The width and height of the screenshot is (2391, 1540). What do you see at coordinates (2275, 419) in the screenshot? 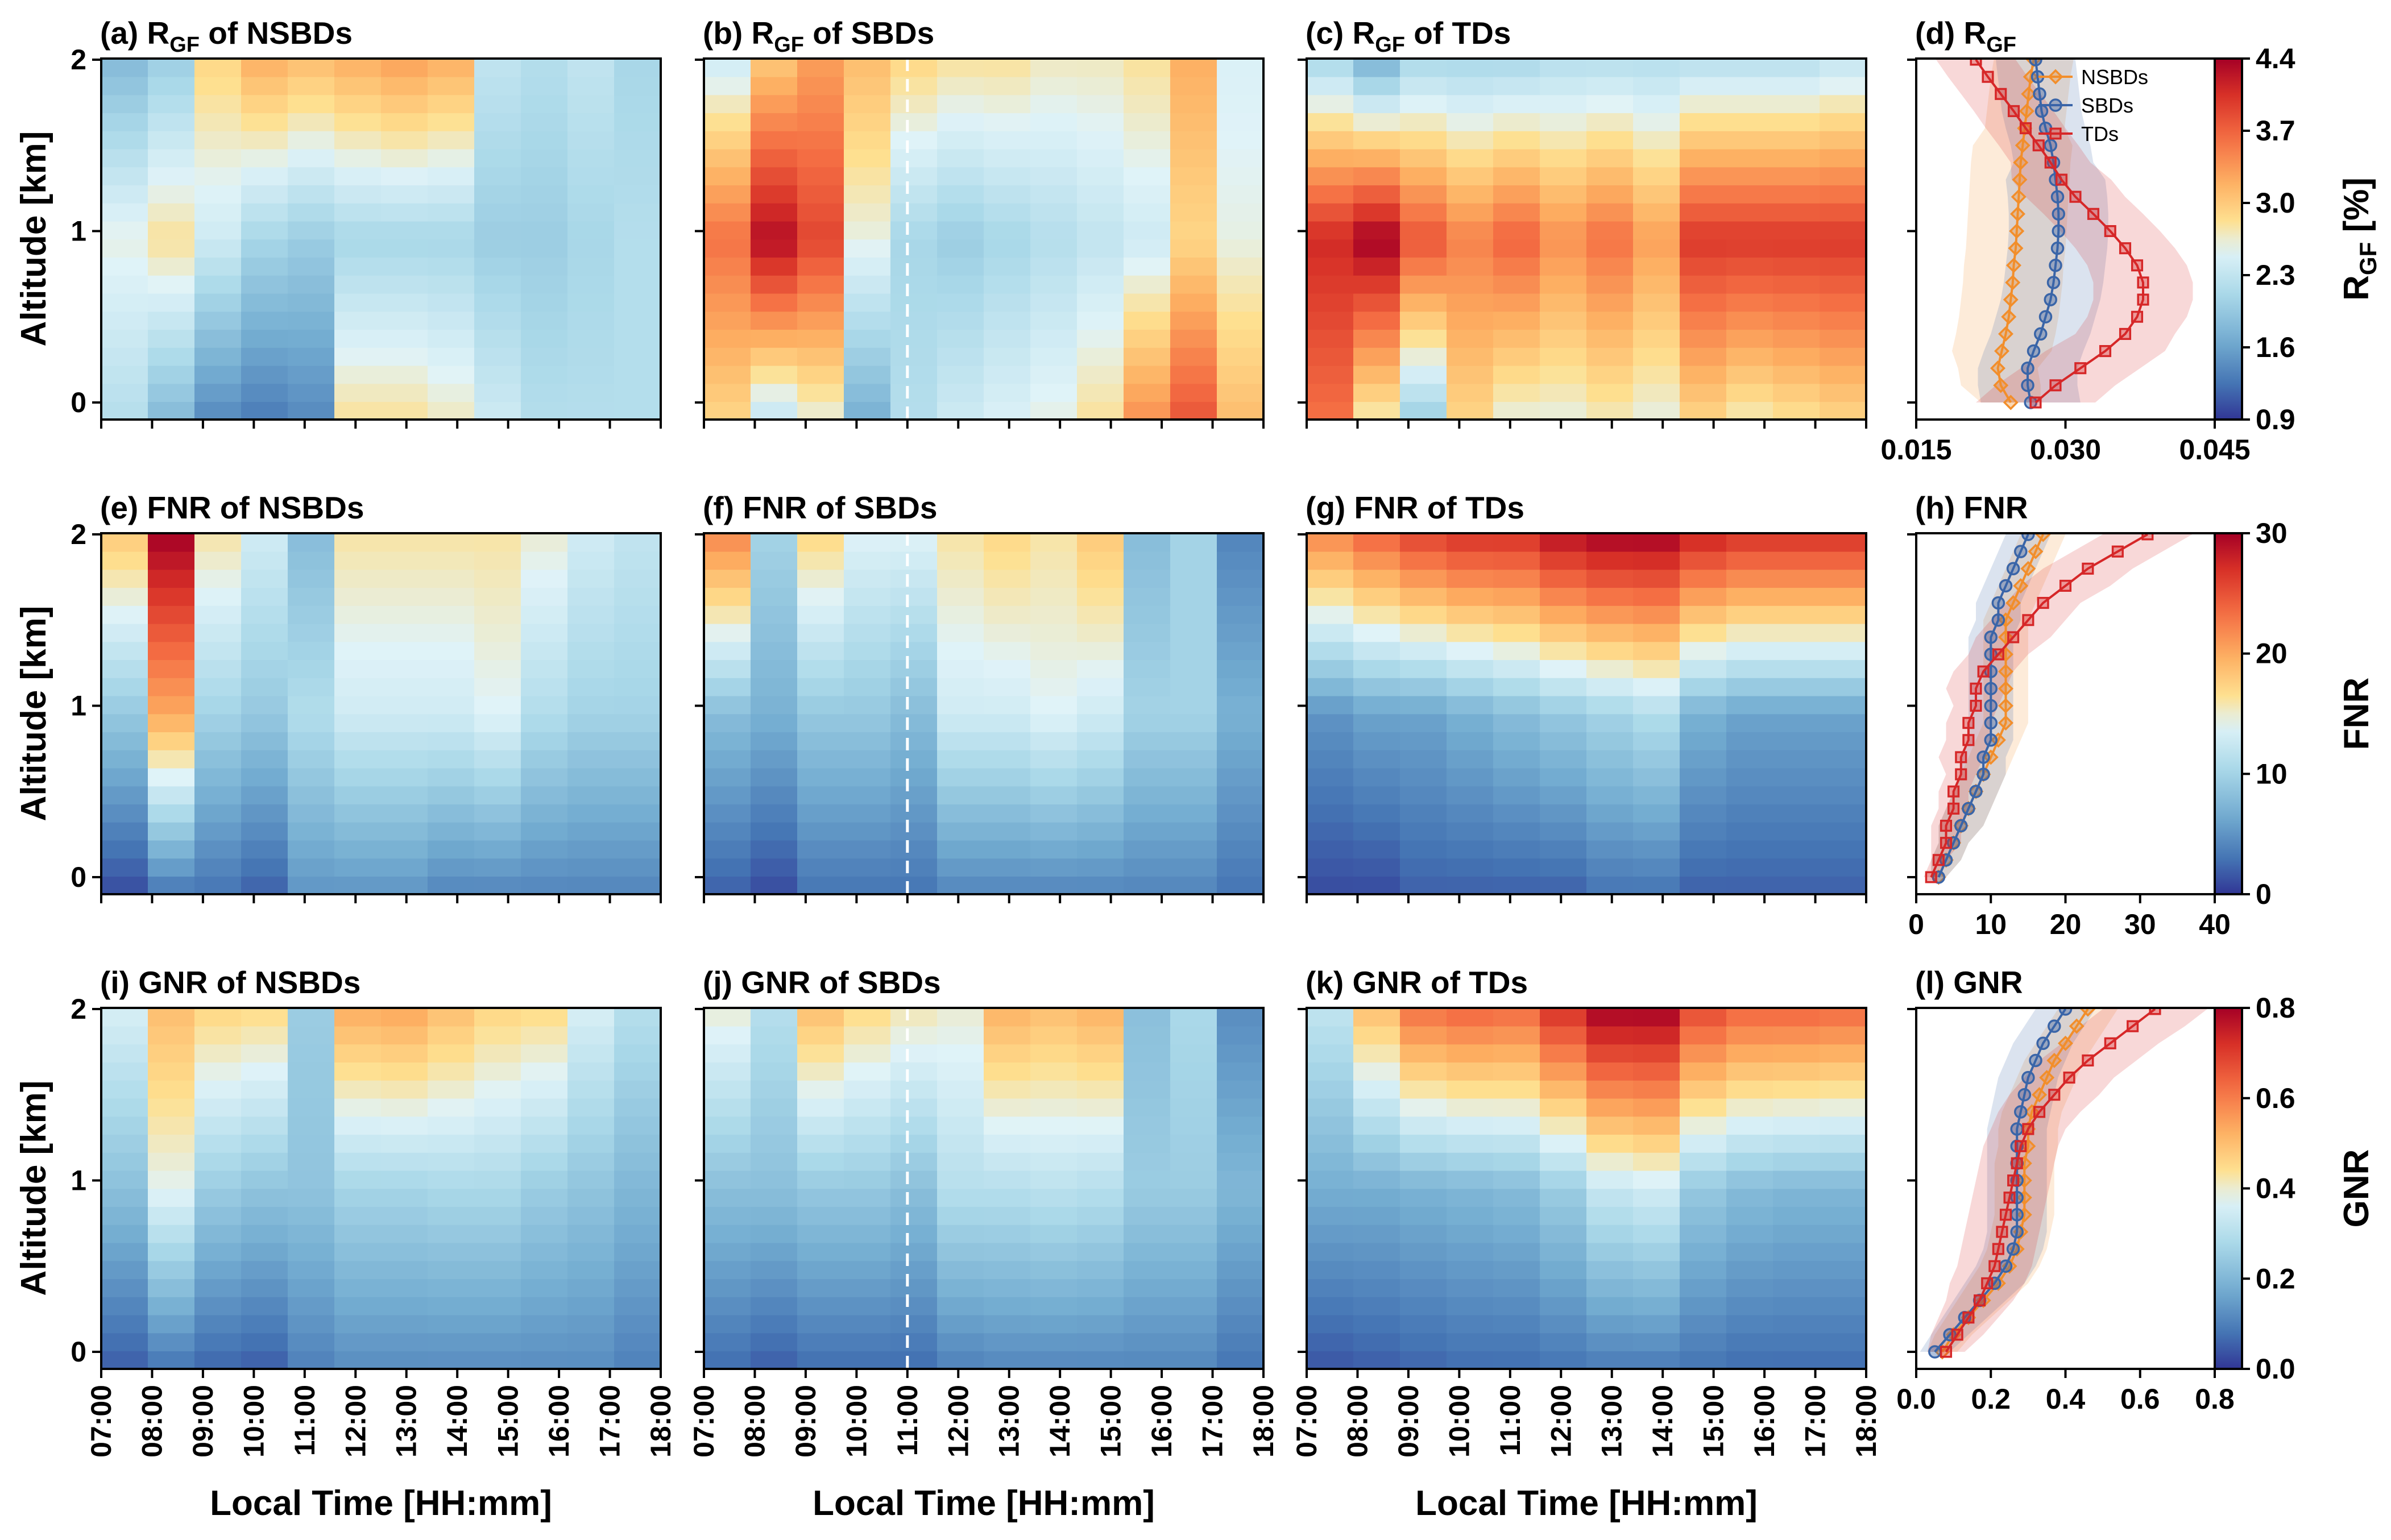
I see `colorbar-tick-label: 0.9` at bounding box center [2275, 419].